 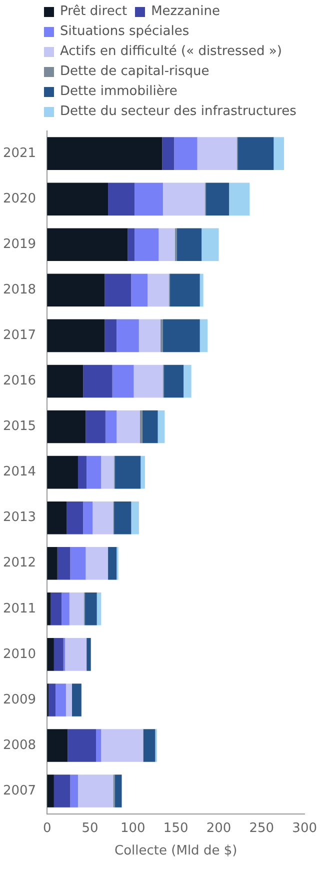 What do you see at coordinates (19, 608) in the screenshot?
I see `y-tick-label: 2011` at bounding box center [19, 608].